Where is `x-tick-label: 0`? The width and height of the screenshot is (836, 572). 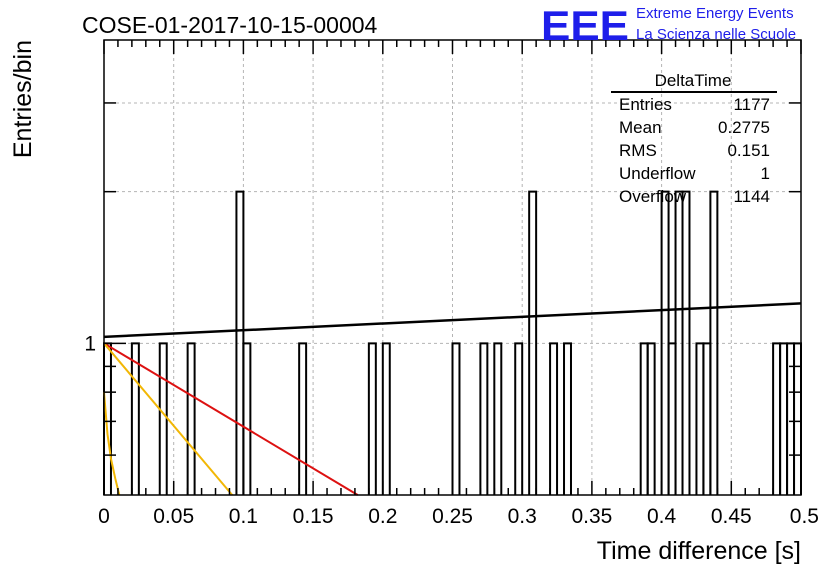
x-tick-label: 0 is located at coordinates (104, 516).